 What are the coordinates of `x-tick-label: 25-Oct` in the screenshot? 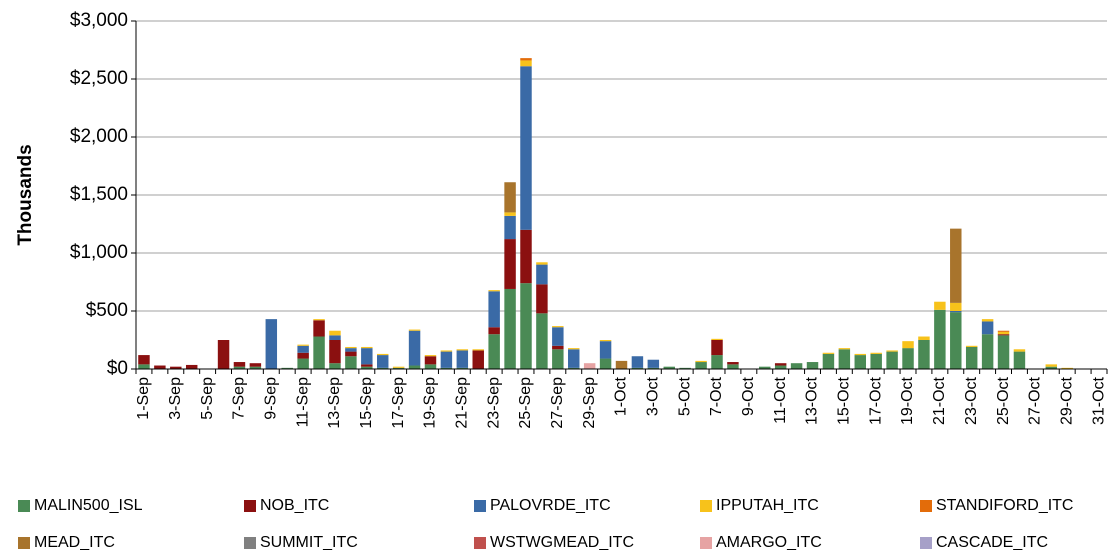 It's located at (1003, 400).